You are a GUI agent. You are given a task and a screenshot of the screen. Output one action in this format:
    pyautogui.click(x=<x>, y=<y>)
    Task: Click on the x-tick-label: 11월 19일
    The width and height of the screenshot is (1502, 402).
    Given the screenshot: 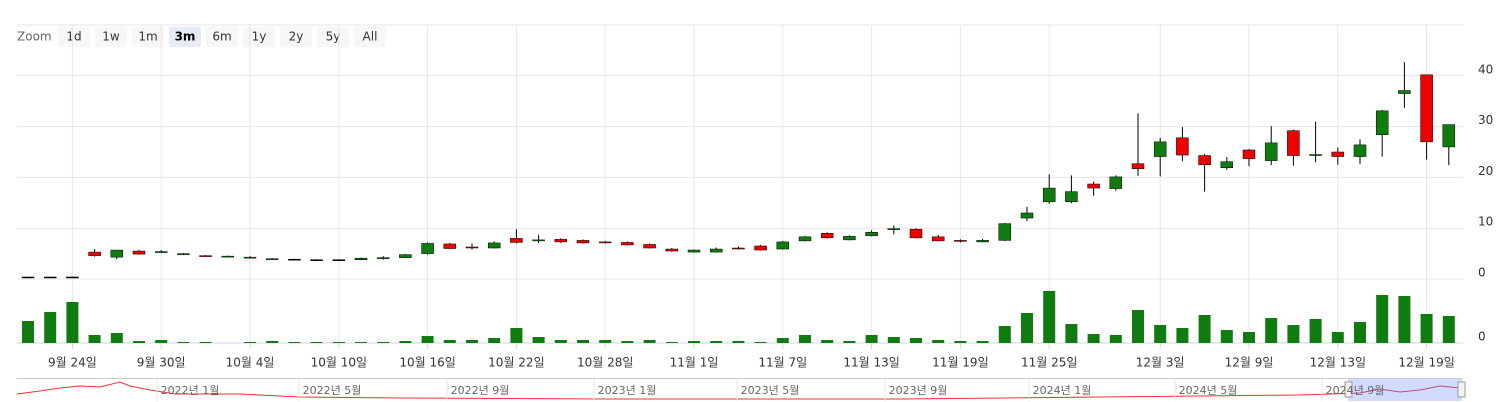 What is the action you would take?
    pyautogui.click(x=960, y=363)
    